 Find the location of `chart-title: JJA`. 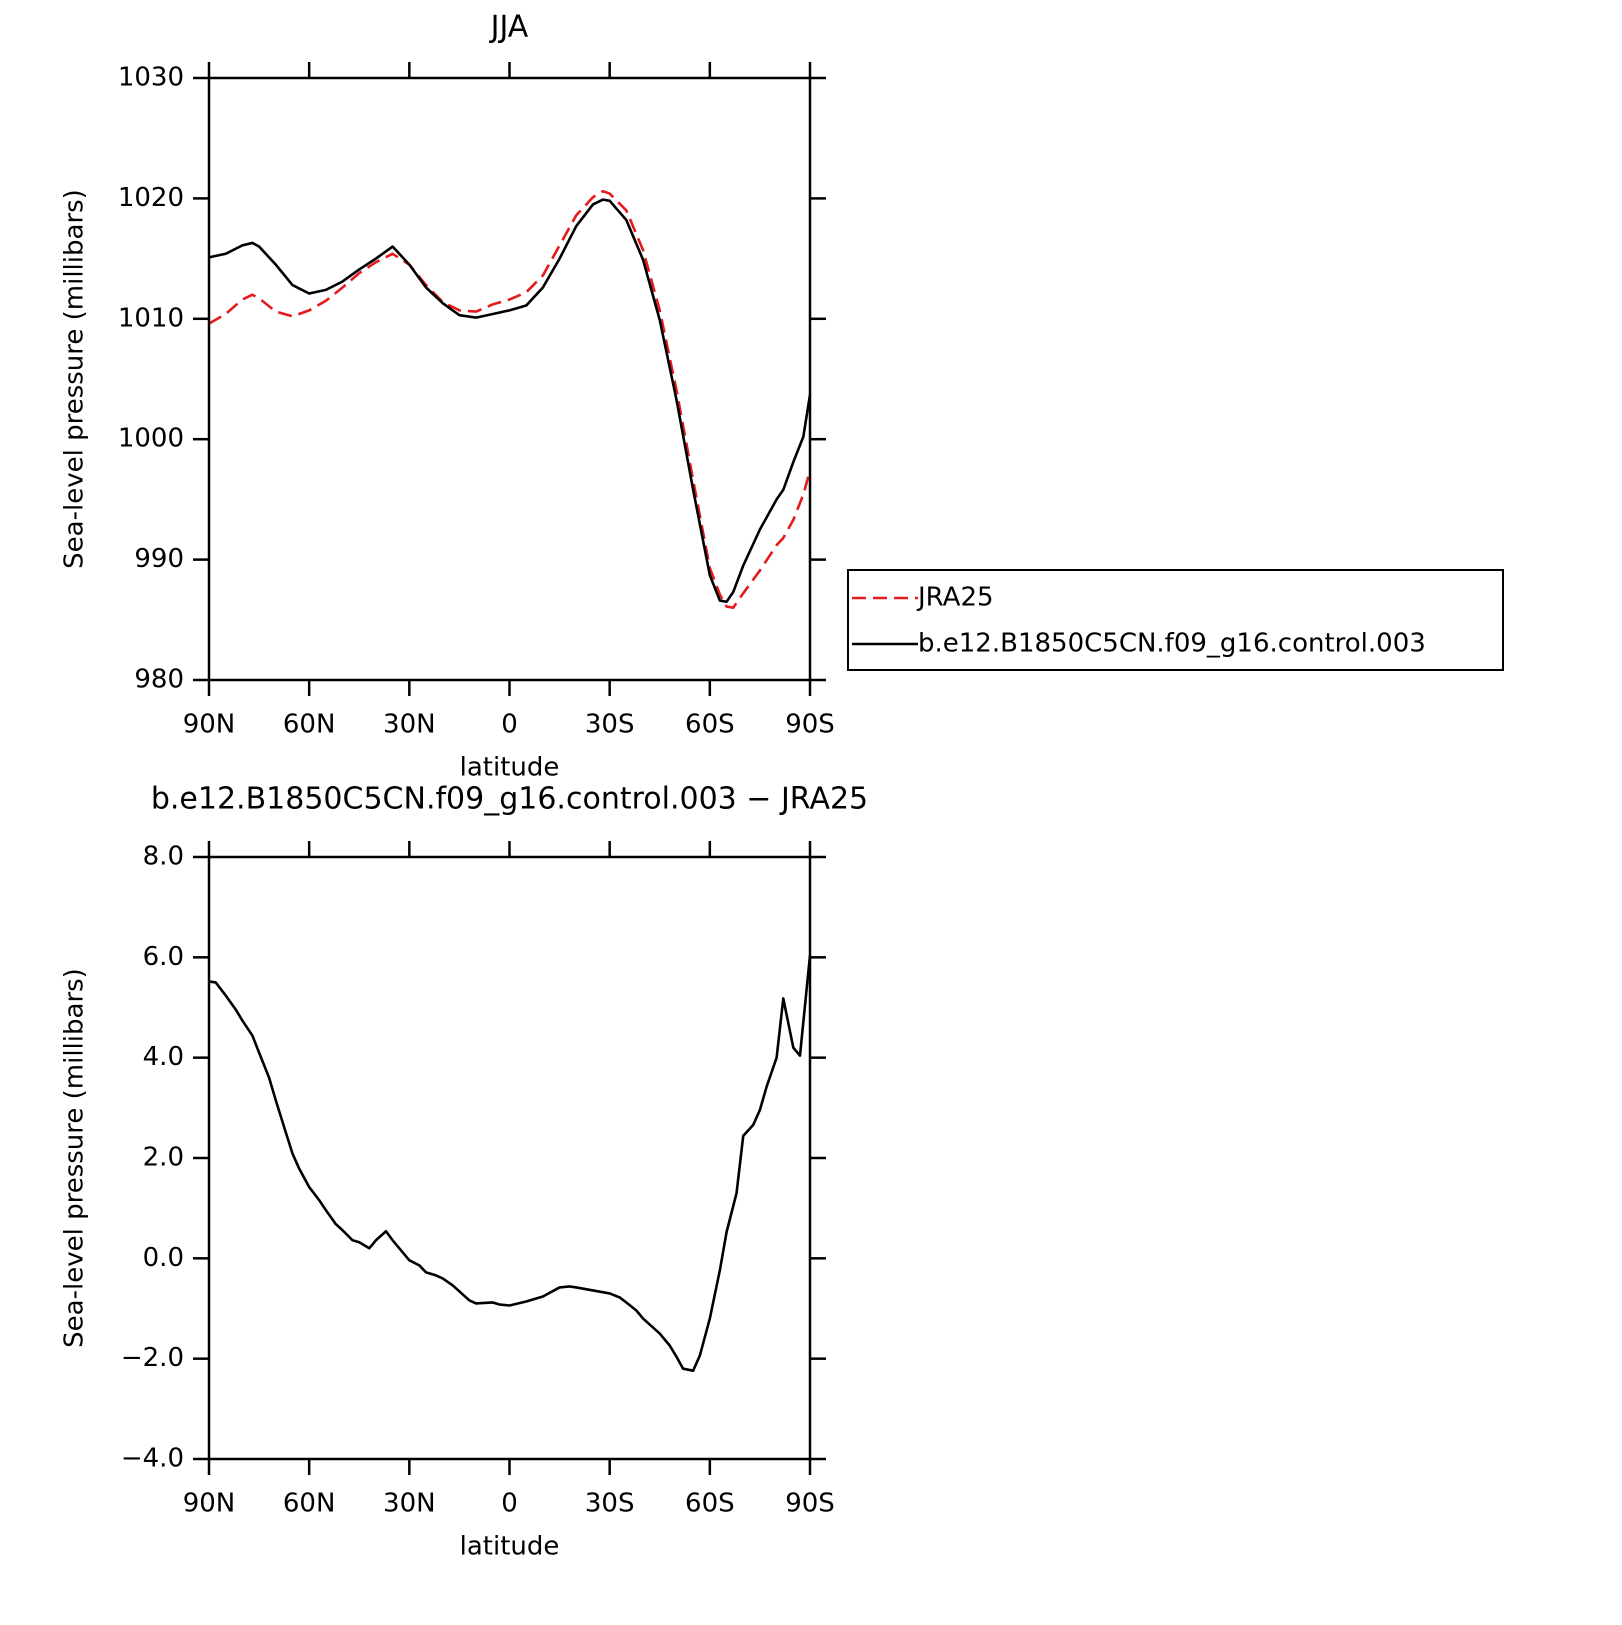

chart-title: JJA is located at coordinates (509, 27).